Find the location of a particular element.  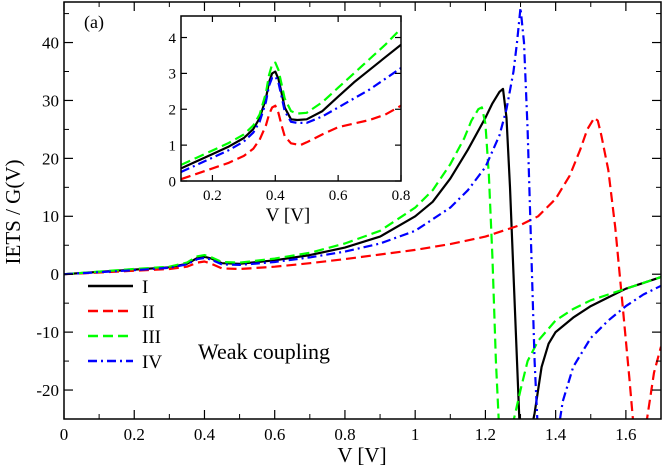

inset-plot-frame is located at coordinates (291, 98).